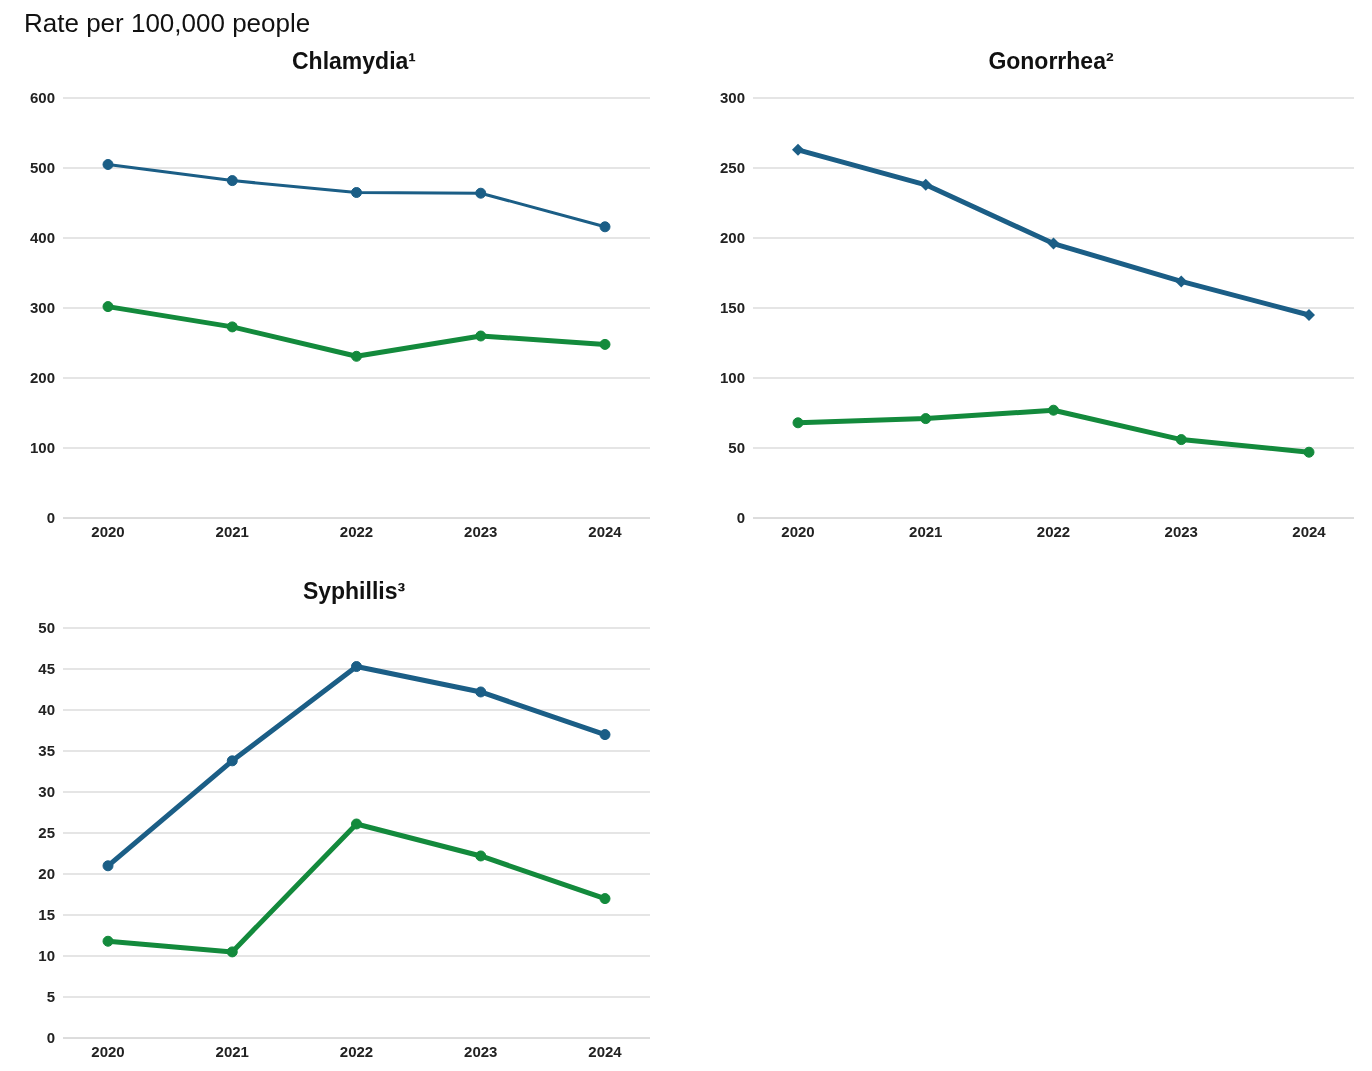  What do you see at coordinates (46, 710) in the screenshot?
I see `y-tick-label: 40` at bounding box center [46, 710].